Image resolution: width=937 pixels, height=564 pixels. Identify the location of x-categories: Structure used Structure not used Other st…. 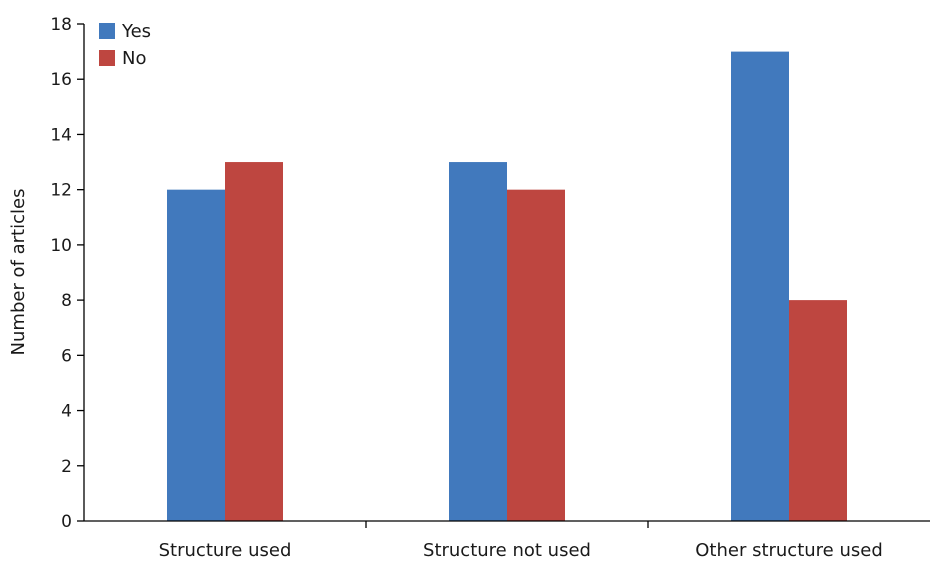
(521, 541).